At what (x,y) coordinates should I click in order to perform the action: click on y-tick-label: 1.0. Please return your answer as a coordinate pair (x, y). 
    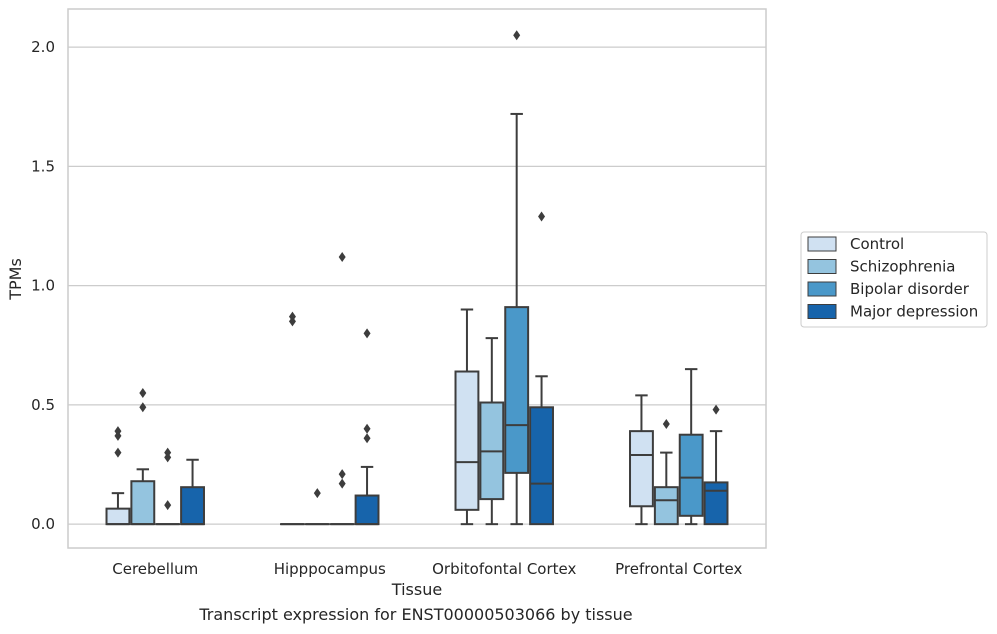
    Looking at the image, I should click on (43, 286).